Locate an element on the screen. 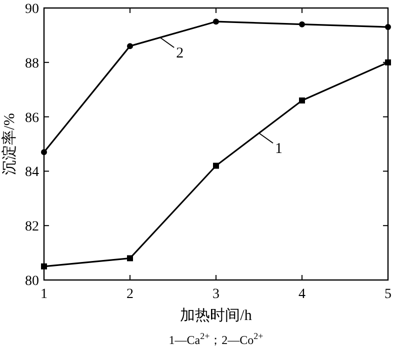 The height and width of the screenshot is (355, 400). x-tick-label: 1 is located at coordinates (44, 294).